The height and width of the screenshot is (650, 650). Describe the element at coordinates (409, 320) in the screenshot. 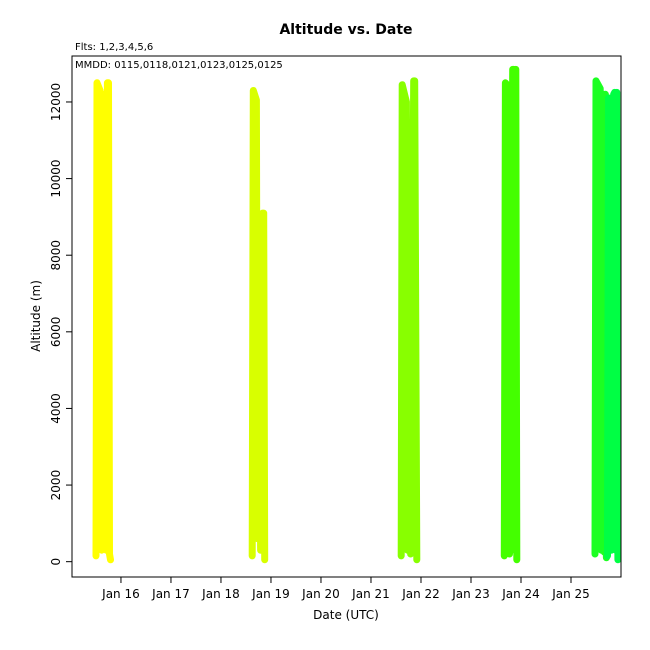

I see `series-3-line` at that location.